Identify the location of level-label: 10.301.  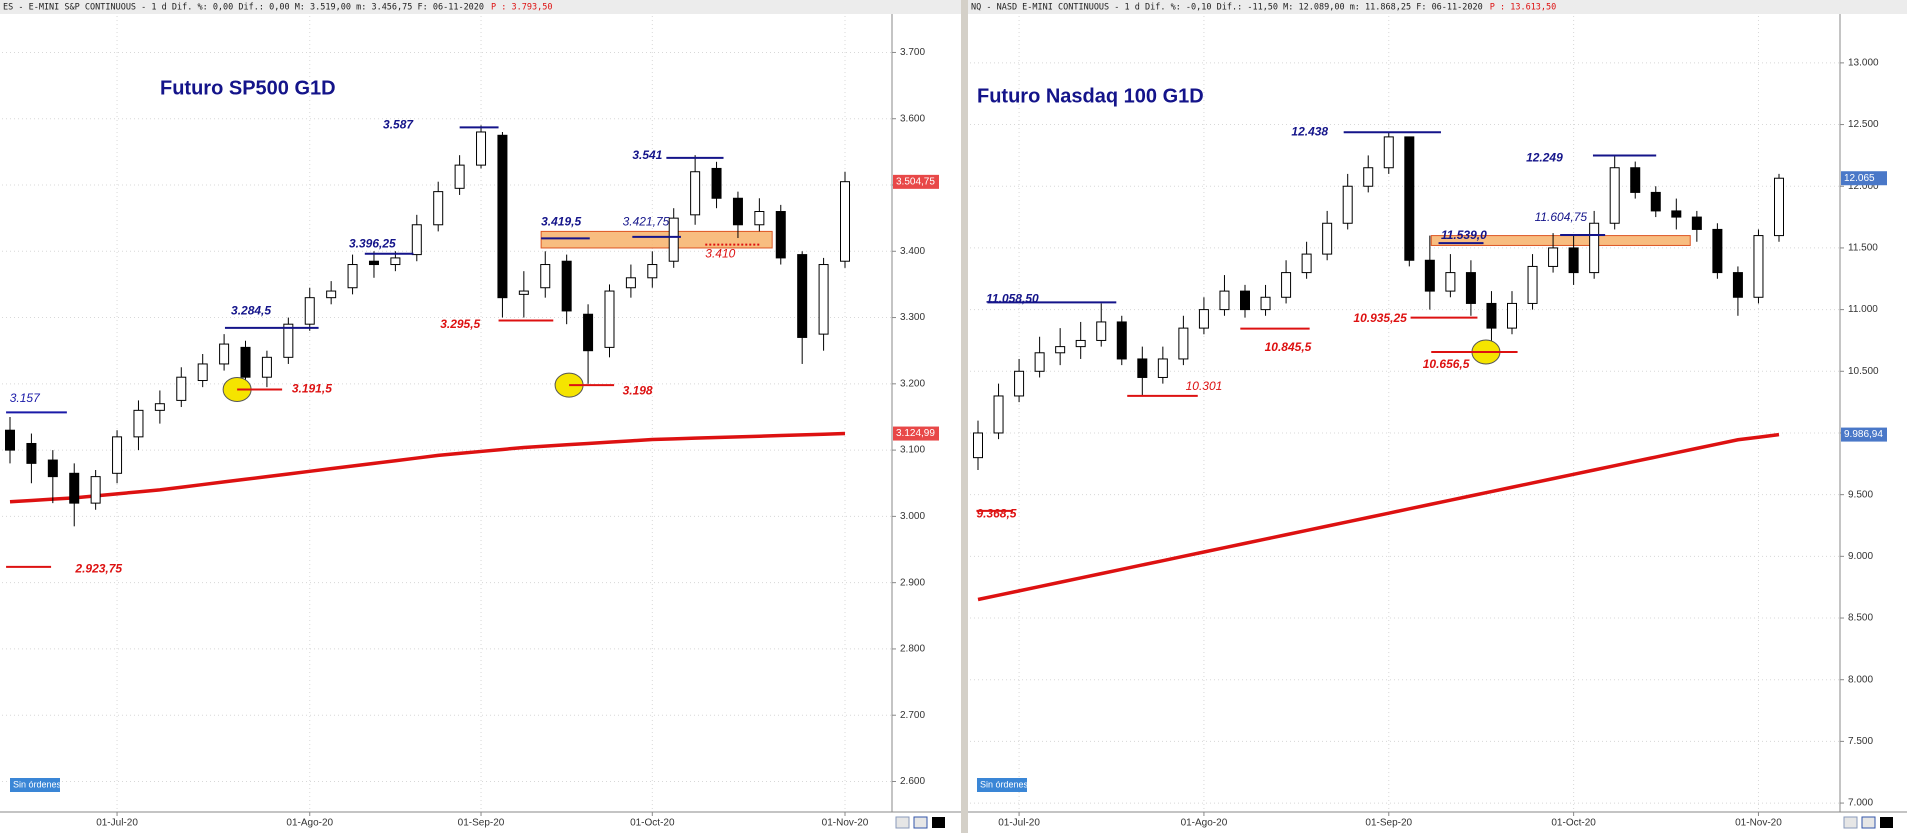
(1204, 386).